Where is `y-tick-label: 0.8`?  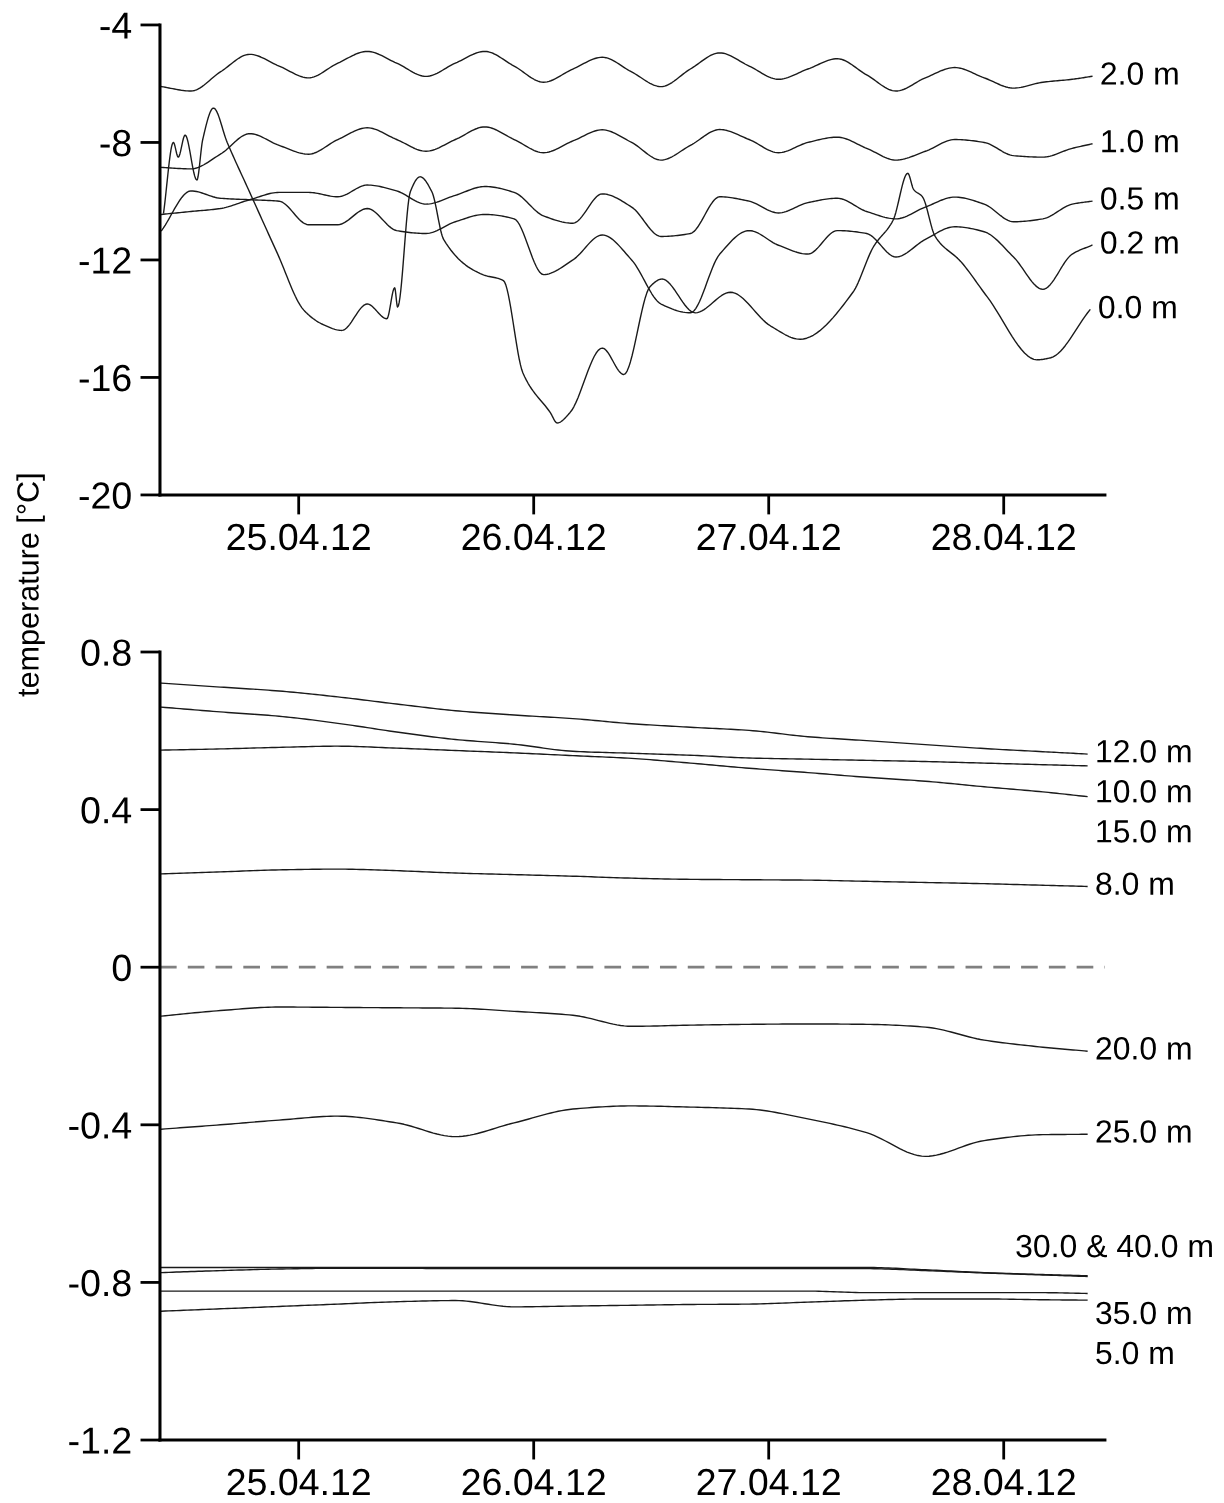 y-tick-label: 0.8 is located at coordinates (106, 652).